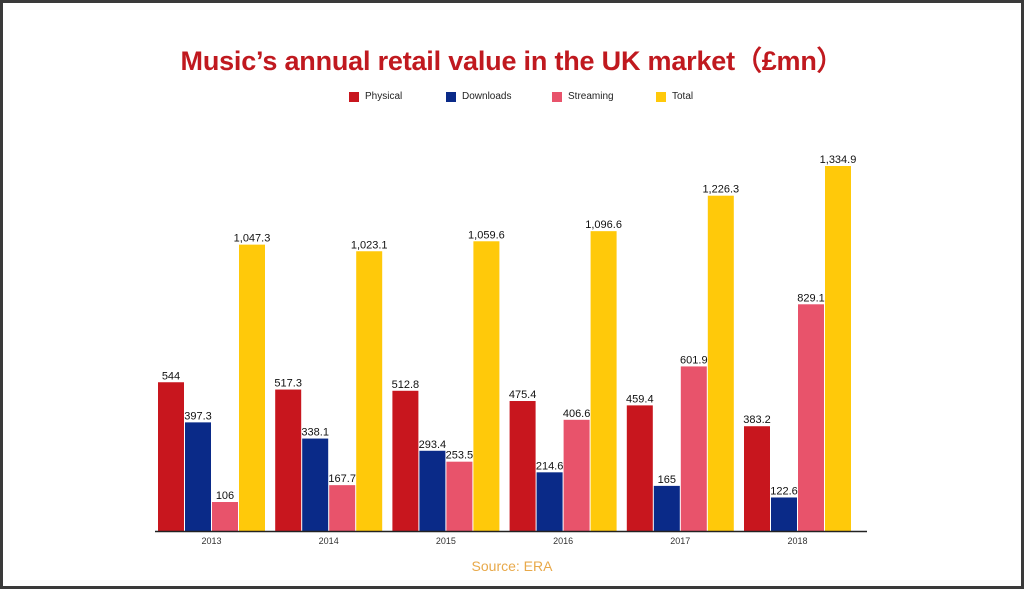  I want to click on data-label-streaming-2017: 601.9, so click(694, 360).